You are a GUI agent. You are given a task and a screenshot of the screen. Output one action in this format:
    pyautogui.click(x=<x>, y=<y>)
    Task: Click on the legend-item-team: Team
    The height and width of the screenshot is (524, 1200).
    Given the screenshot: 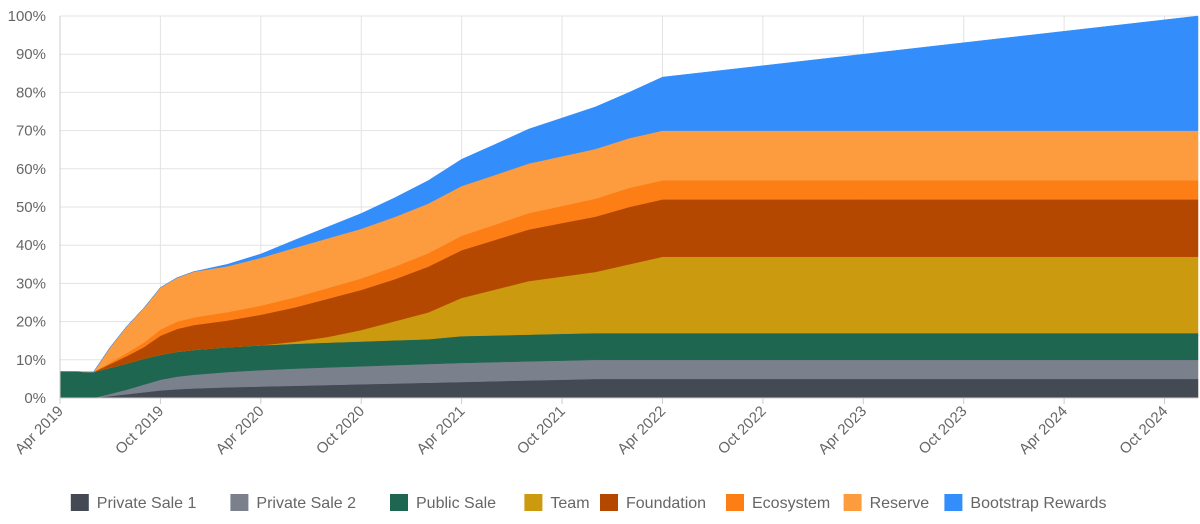 What is the action you would take?
    pyautogui.click(x=557, y=503)
    